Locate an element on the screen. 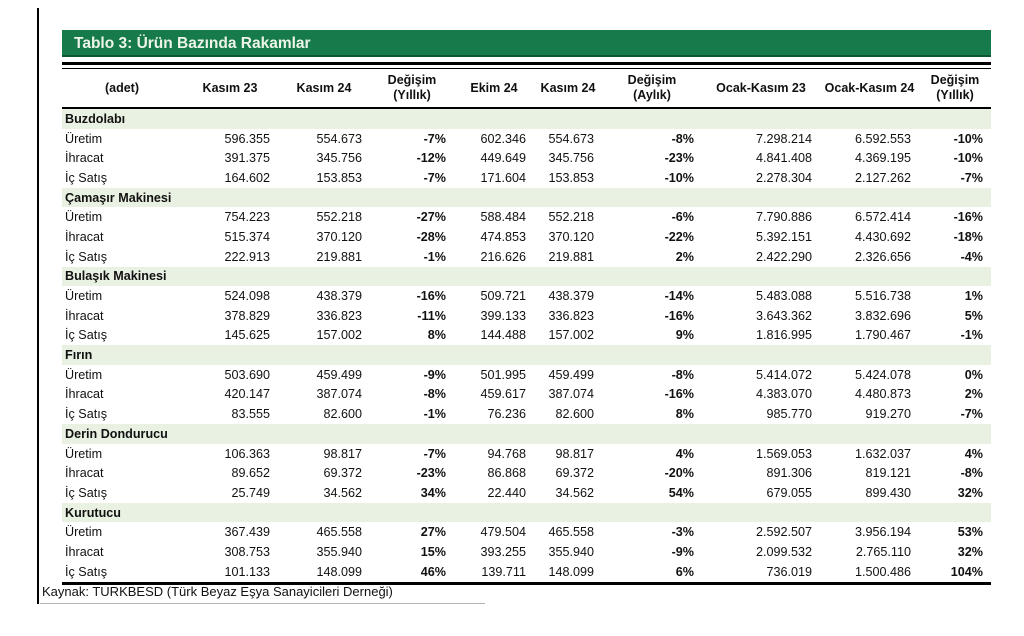 This screenshot has height=636, width=1024. pct-cell: 15% is located at coordinates (433, 551).